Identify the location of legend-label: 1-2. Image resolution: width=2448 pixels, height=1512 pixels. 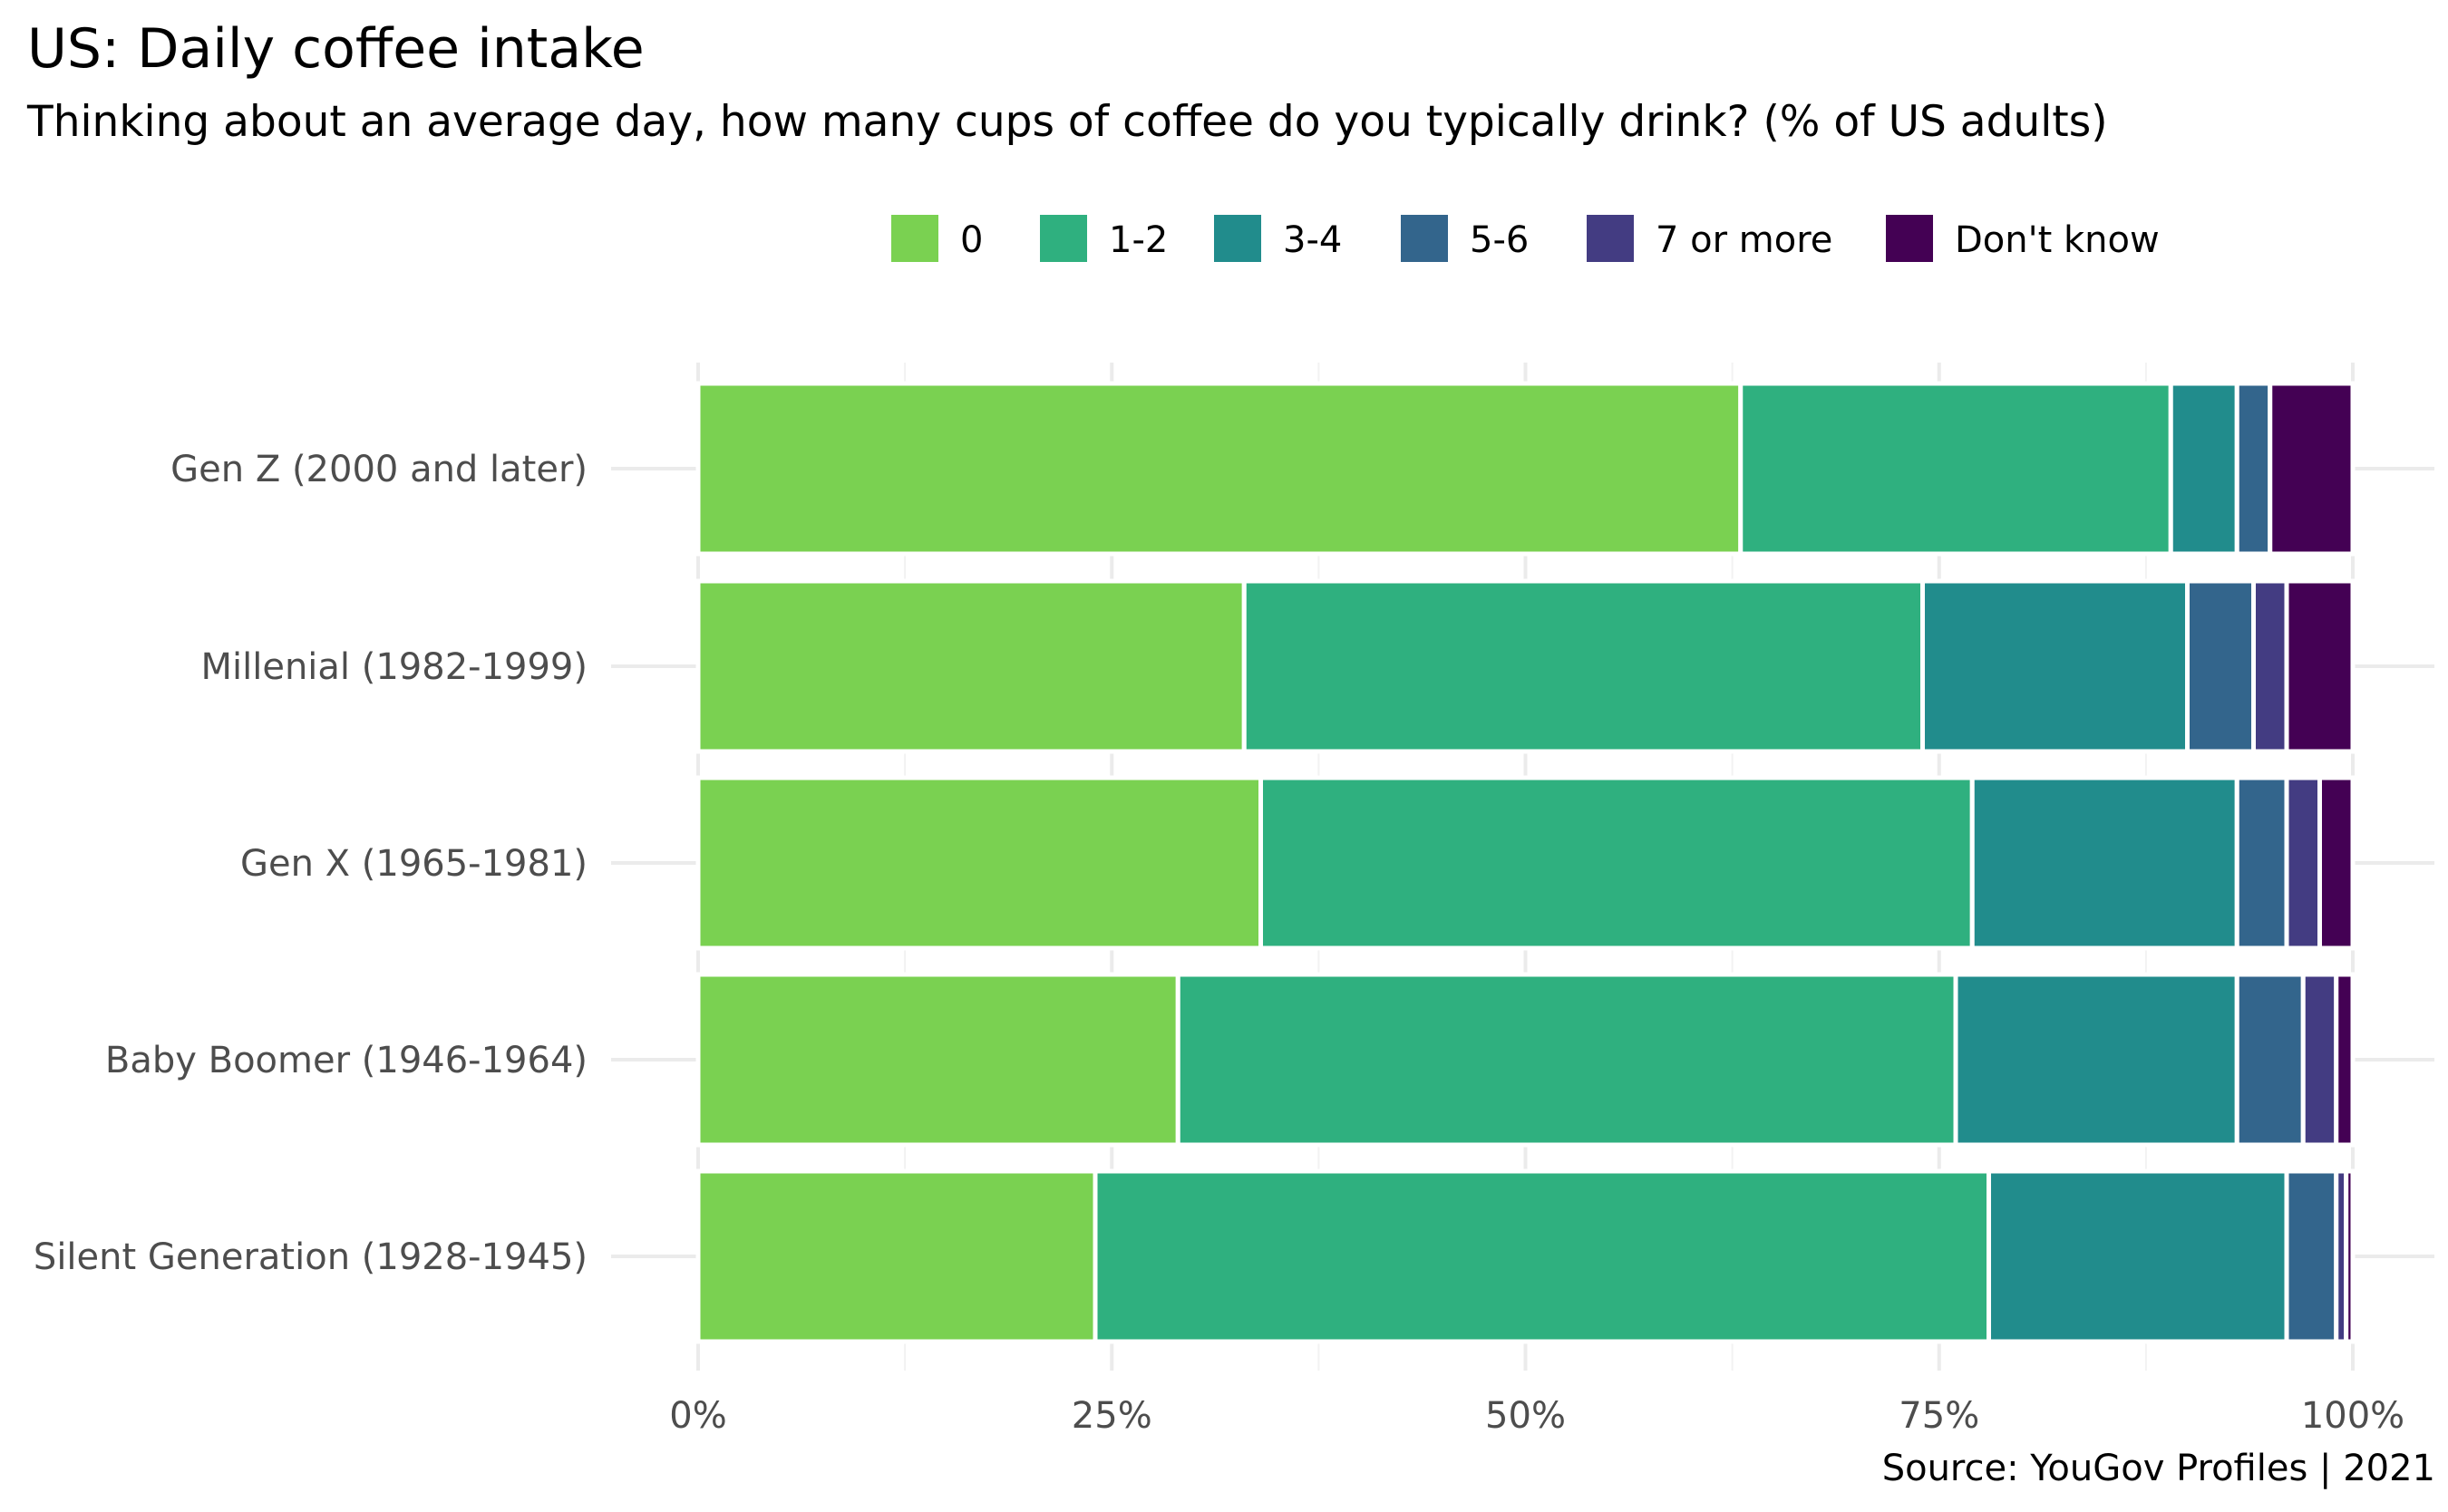
(1138, 240).